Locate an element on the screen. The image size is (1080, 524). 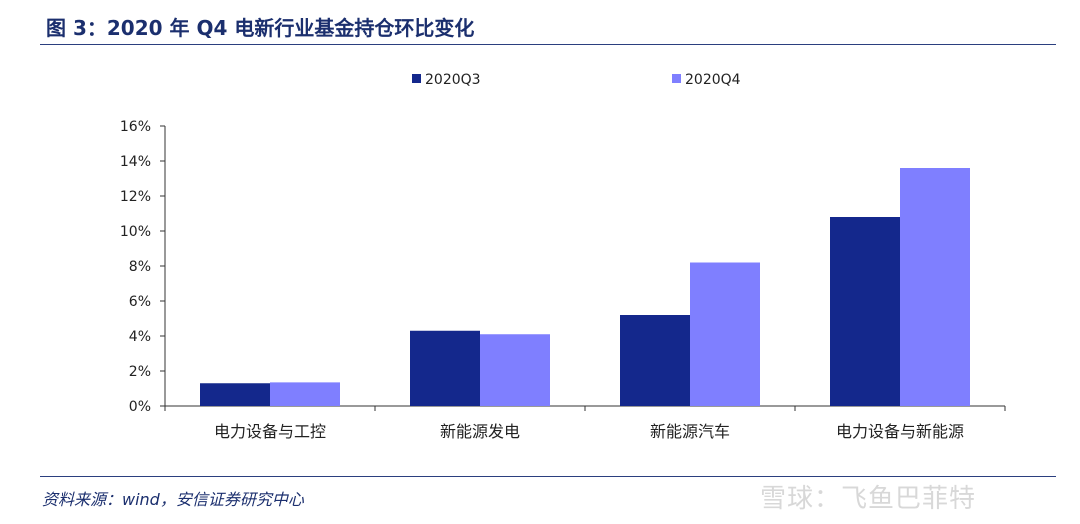
y-tick-label: 2% is located at coordinates (140, 372).